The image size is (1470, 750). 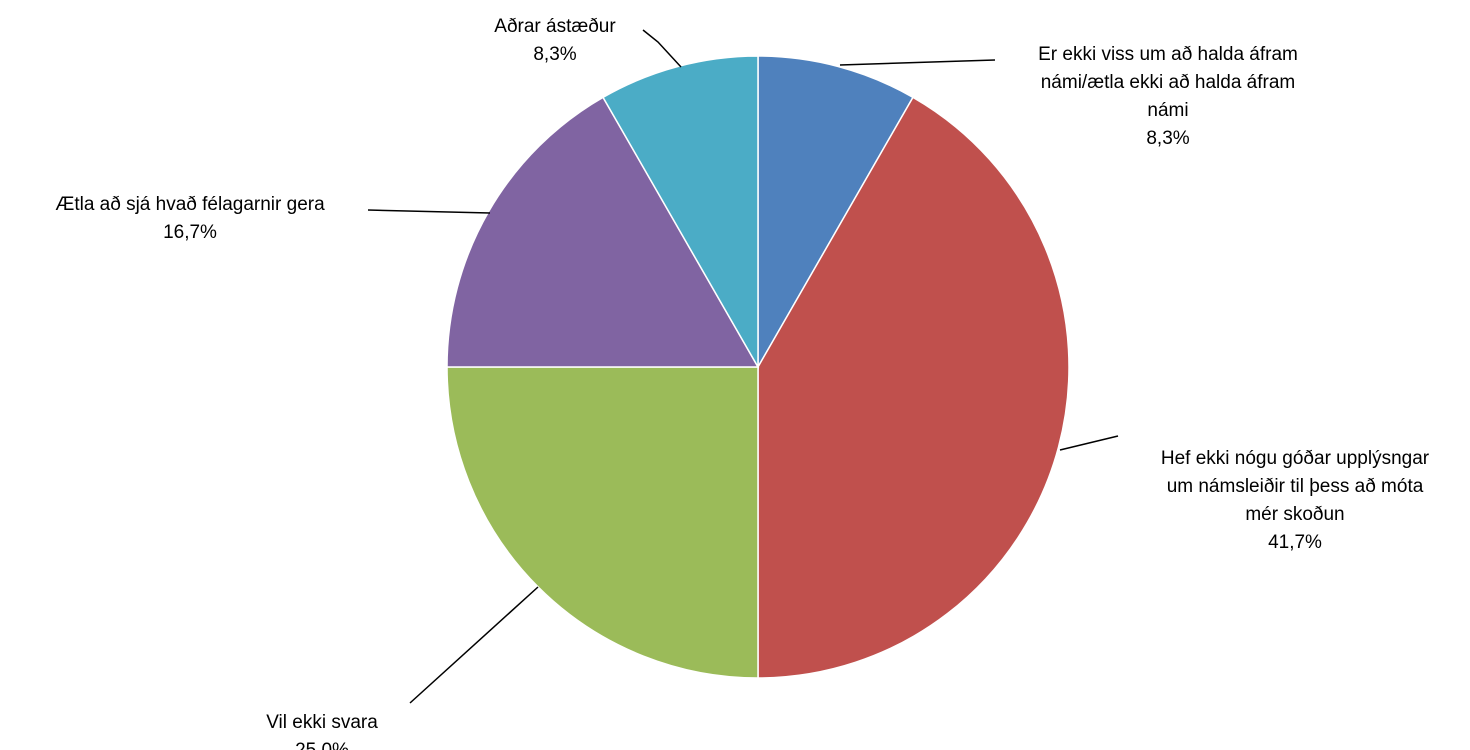 What do you see at coordinates (1295, 542) in the screenshot?
I see `slice-value-label: 41,7%` at bounding box center [1295, 542].